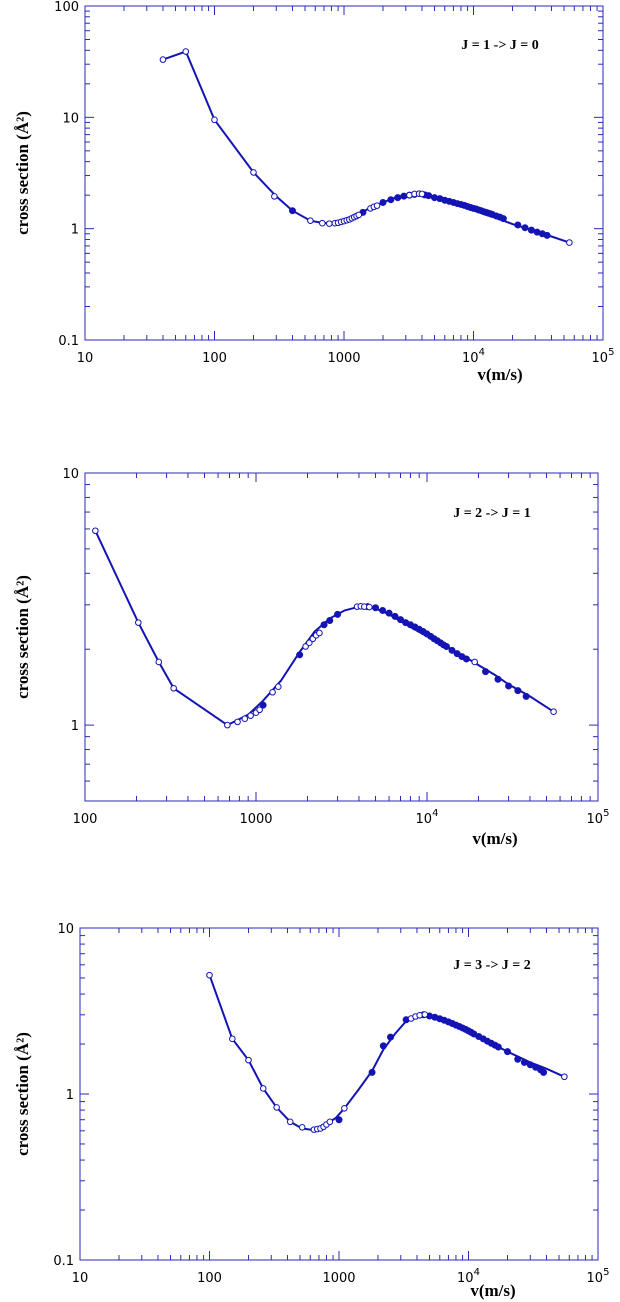  I want to click on transition-annotation: J = 2 -> J = 1, so click(492, 513).